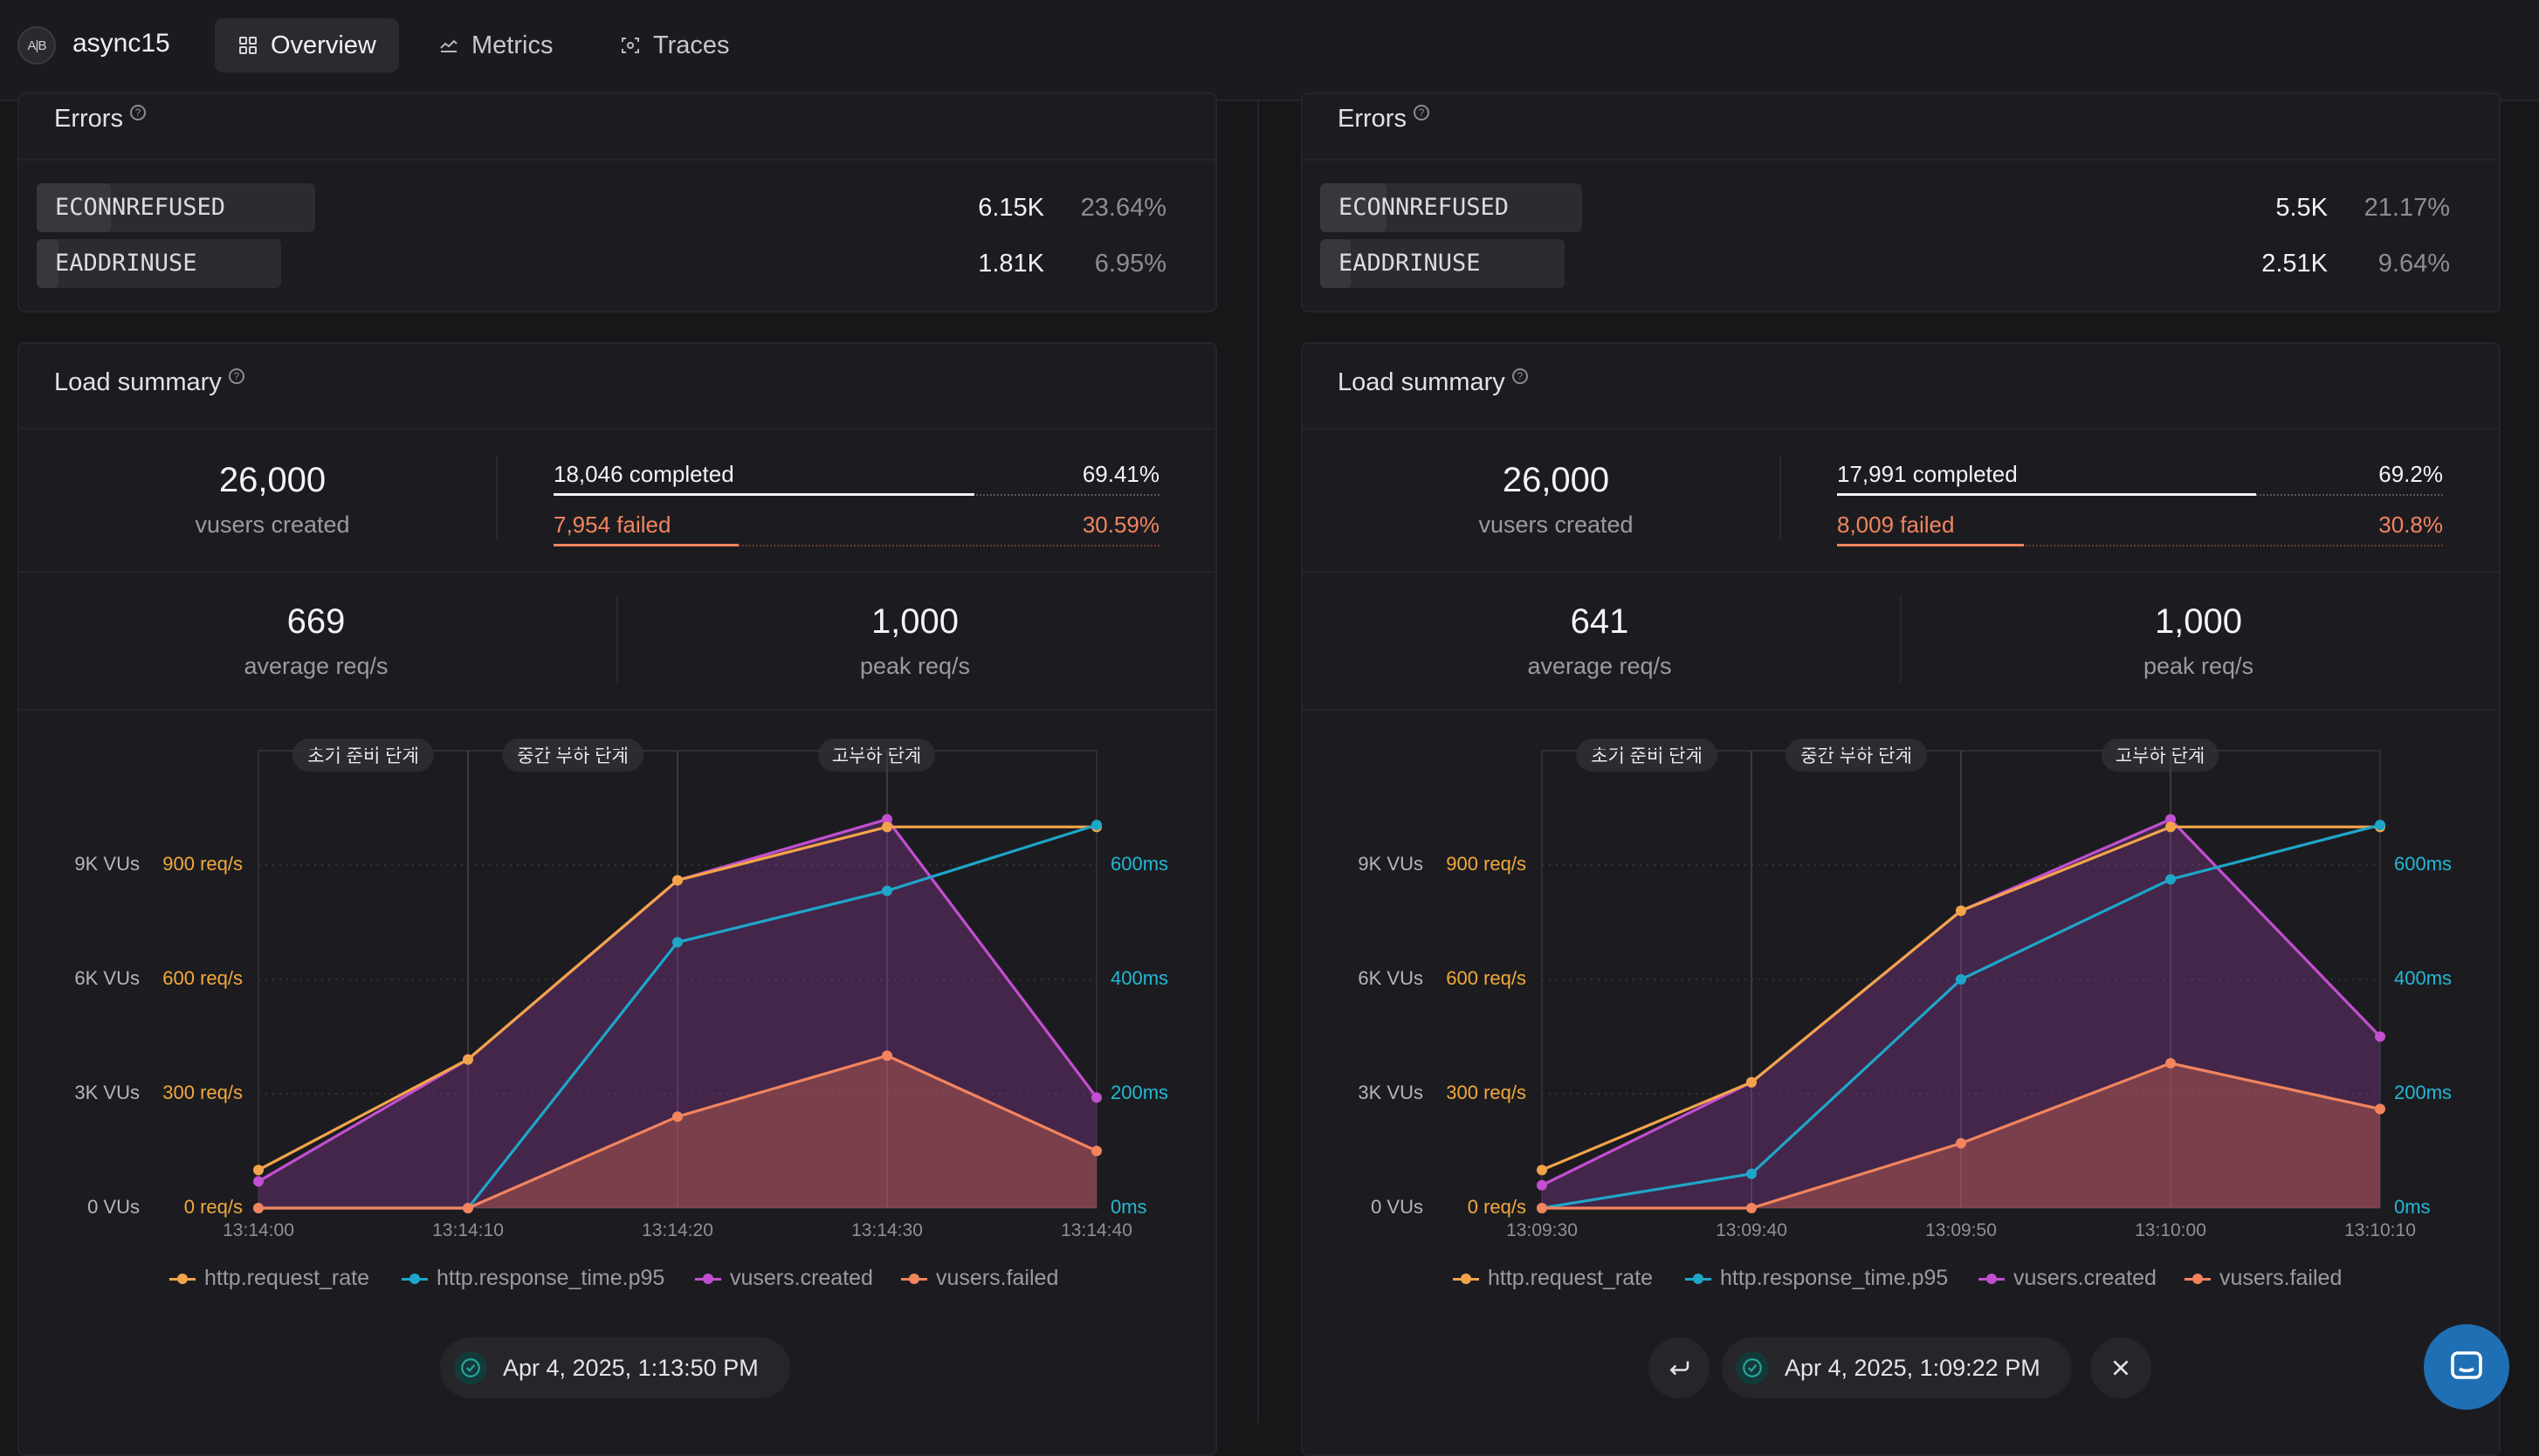 This screenshot has width=2539, height=1456. I want to click on top-bar: A|B async15 Overview Metrics Traces, so click(1269, 50).